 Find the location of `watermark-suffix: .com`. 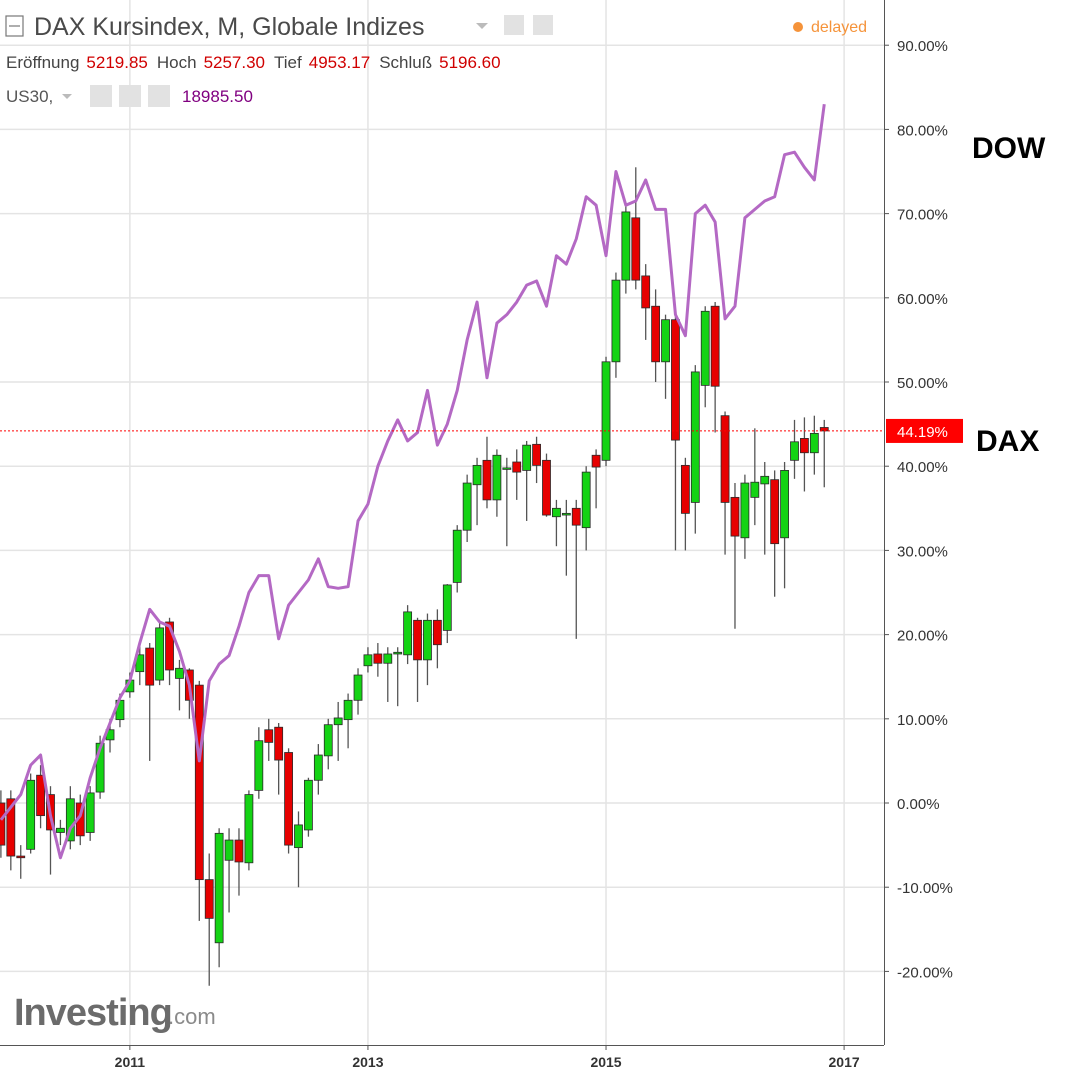

watermark-suffix: .com is located at coordinates (192, 1016).